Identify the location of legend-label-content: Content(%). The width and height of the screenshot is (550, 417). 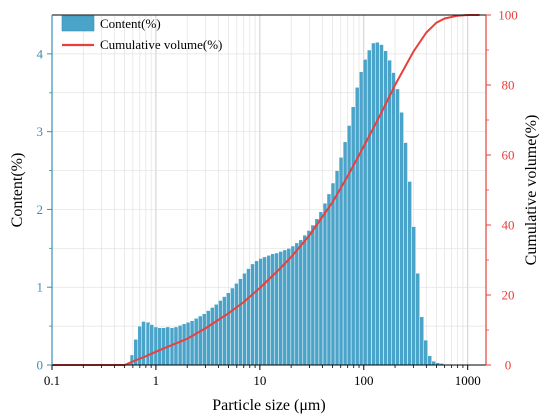
(130, 23).